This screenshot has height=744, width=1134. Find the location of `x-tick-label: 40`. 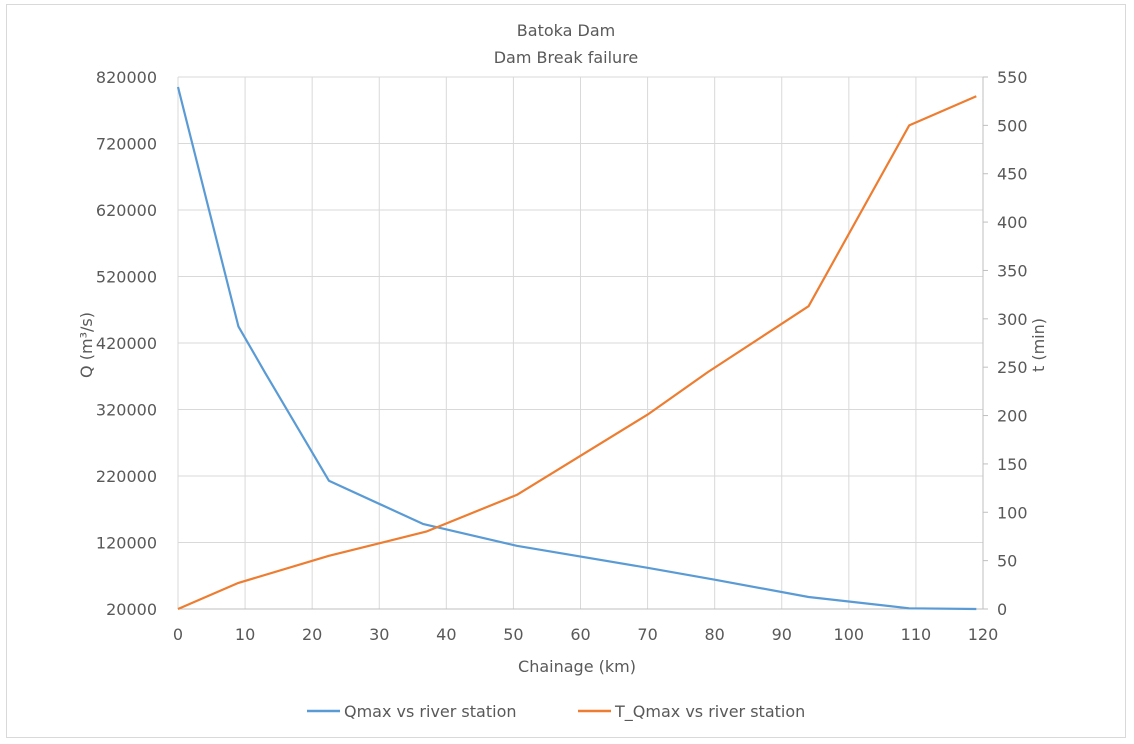

x-tick-label: 40 is located at coordinates (446, 634).